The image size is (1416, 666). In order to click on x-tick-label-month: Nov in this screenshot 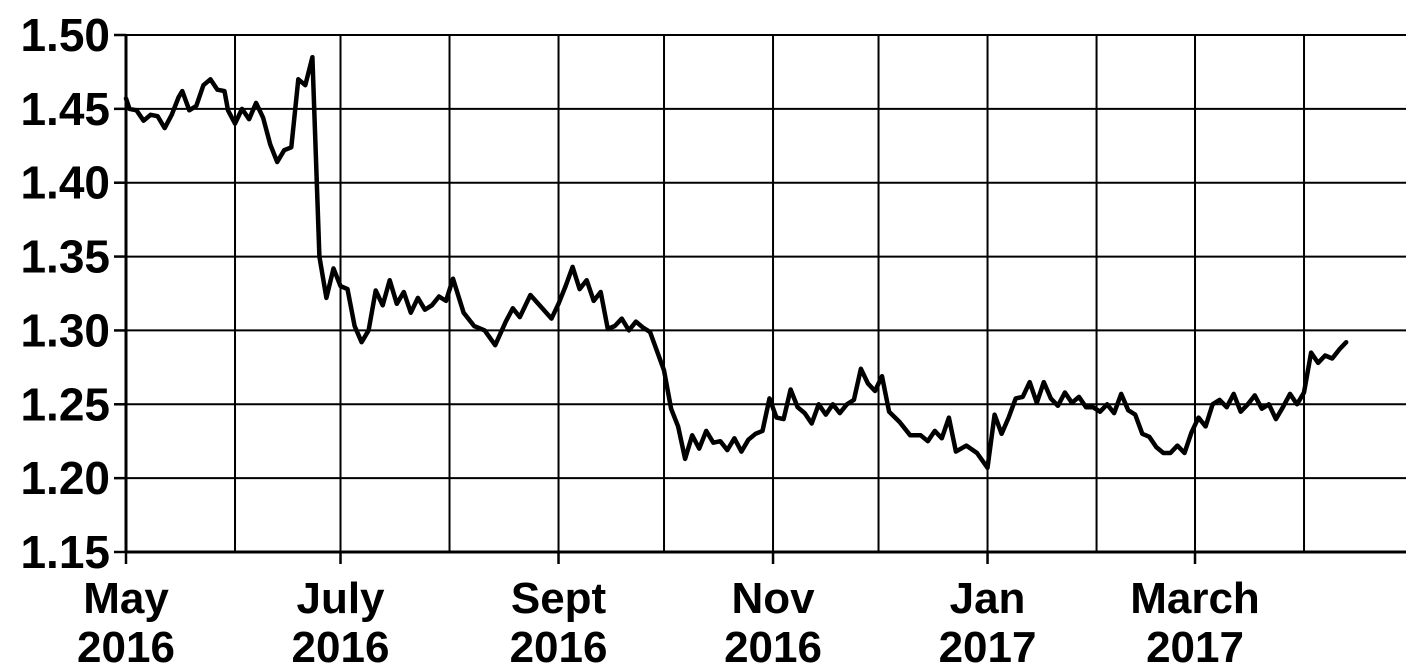, I will do `click(773, 598)`.